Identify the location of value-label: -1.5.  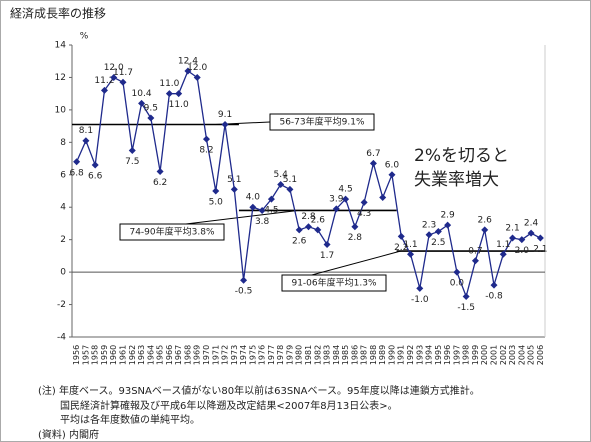
(466, 308).